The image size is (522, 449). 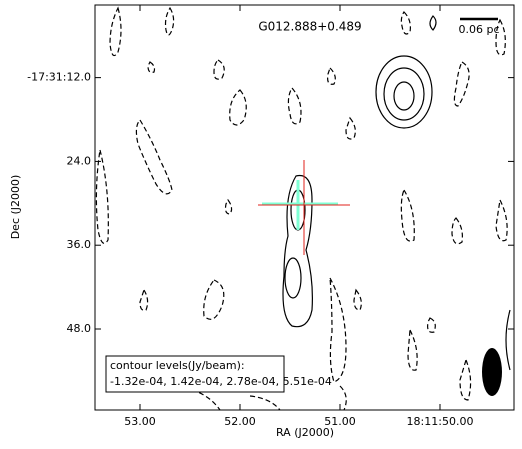 I want to click on y-tick-label: 24.0, so click(x=79, y=160).